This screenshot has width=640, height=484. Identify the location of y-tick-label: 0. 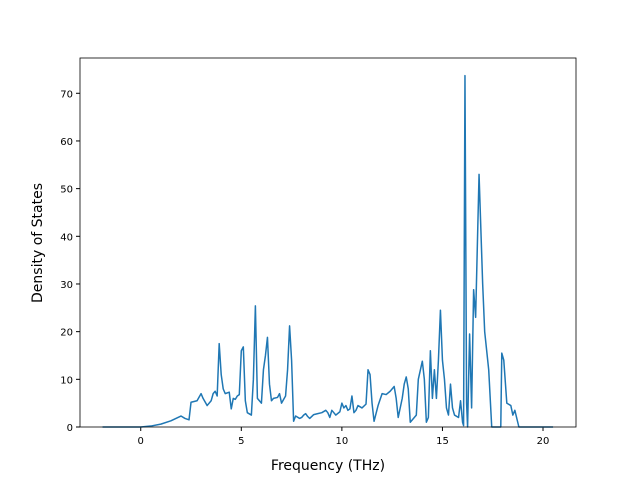
(70, 428).